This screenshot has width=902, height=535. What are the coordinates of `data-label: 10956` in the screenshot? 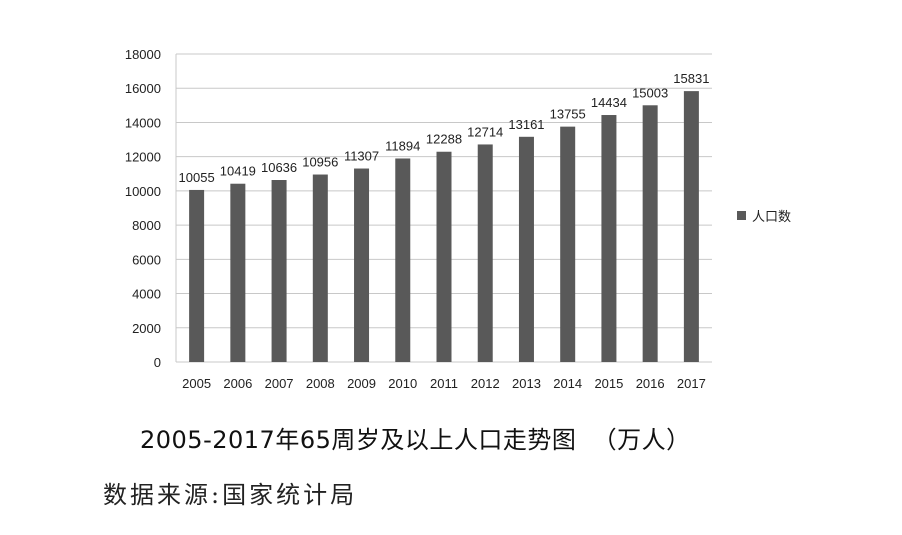 It's located at (320, 162).